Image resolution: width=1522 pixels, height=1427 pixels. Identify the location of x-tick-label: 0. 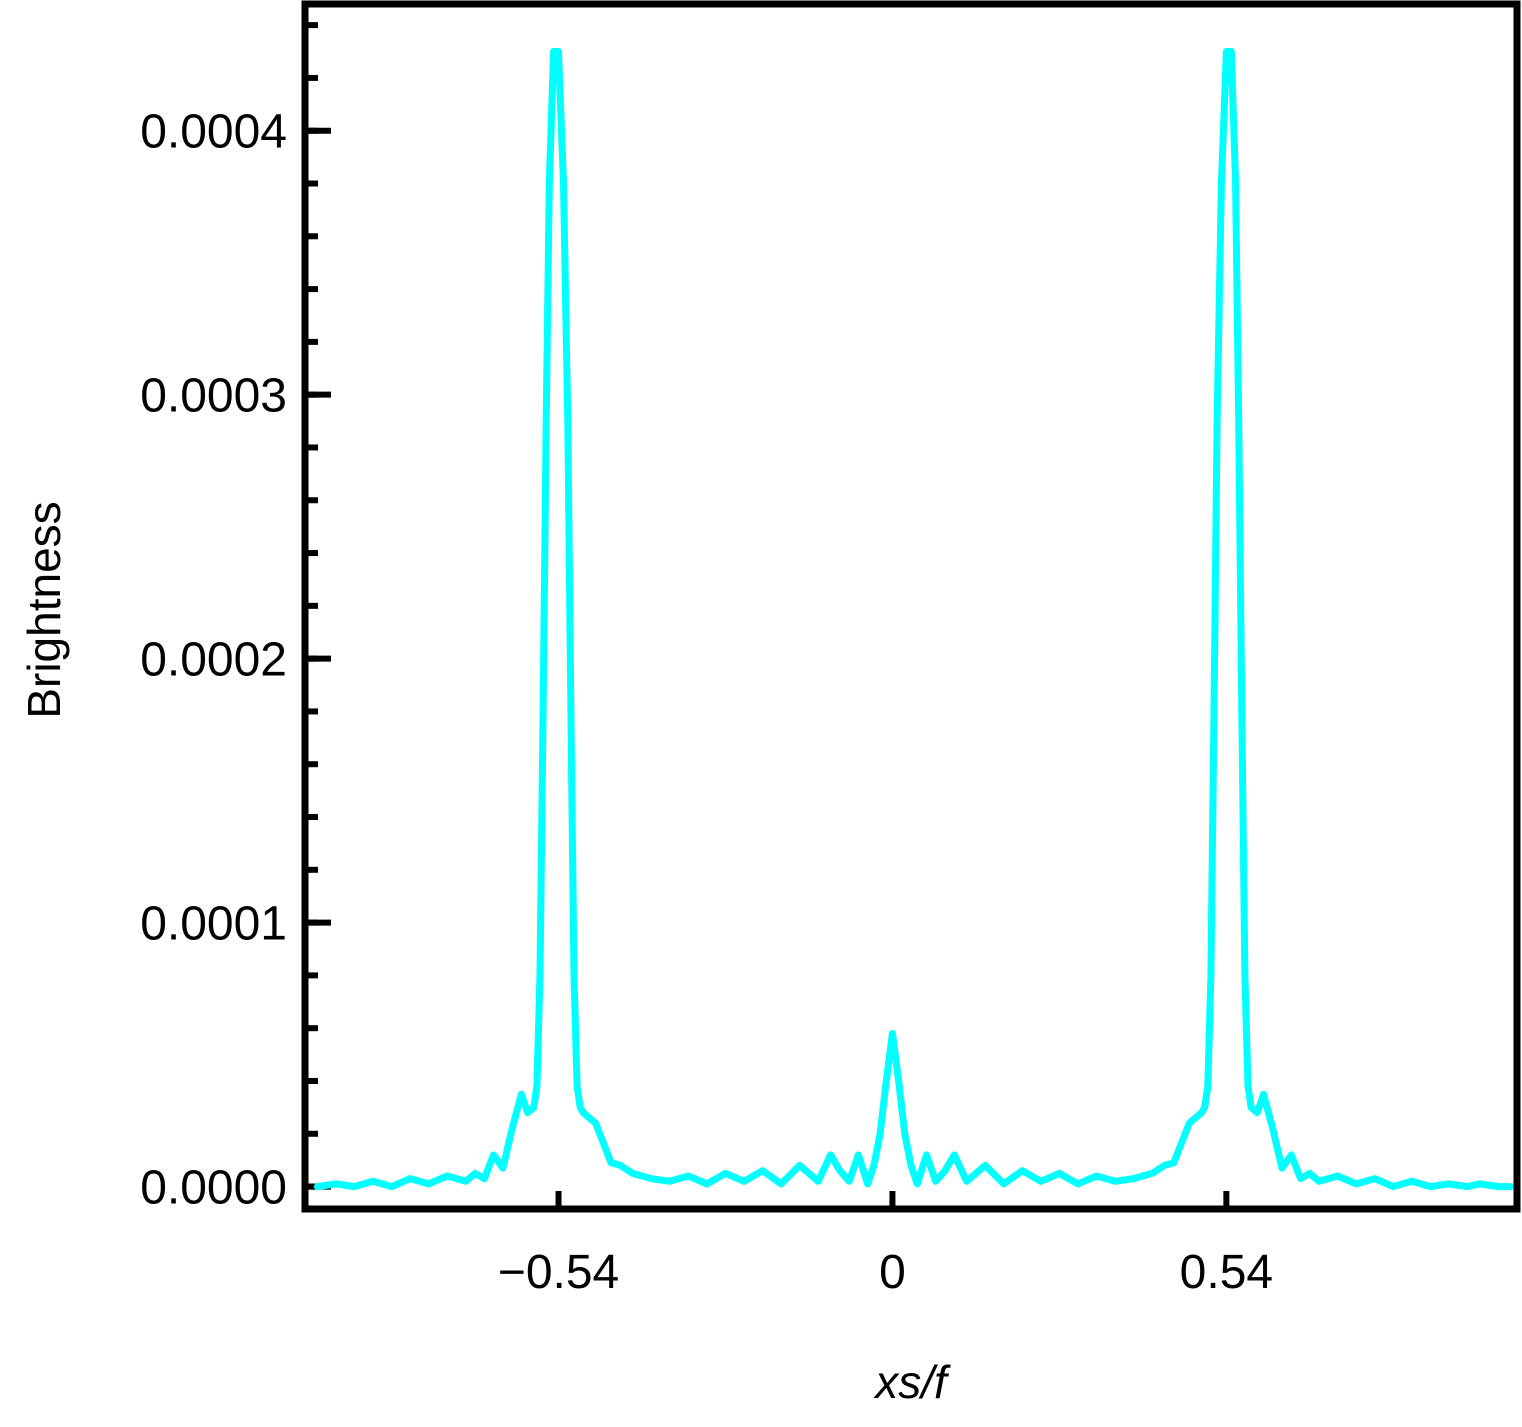
(892, 1272).